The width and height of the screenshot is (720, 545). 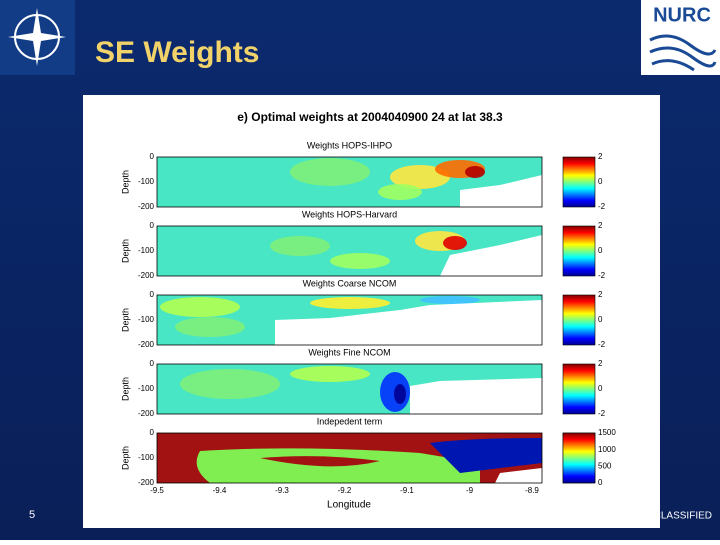 What do you see at coordinates (607, 449) in the screenshot?
I see `colorbar-tick-label: 1000` at bounding box center [607, 449].